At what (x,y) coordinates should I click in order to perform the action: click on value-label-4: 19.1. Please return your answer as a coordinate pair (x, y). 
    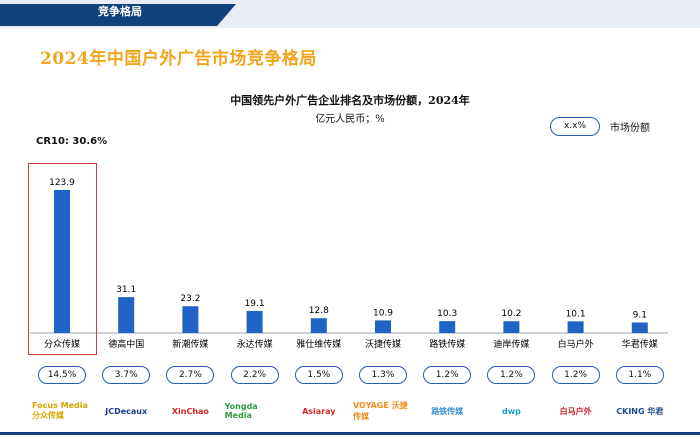
    Looking at the image, I should click on (255, 304).